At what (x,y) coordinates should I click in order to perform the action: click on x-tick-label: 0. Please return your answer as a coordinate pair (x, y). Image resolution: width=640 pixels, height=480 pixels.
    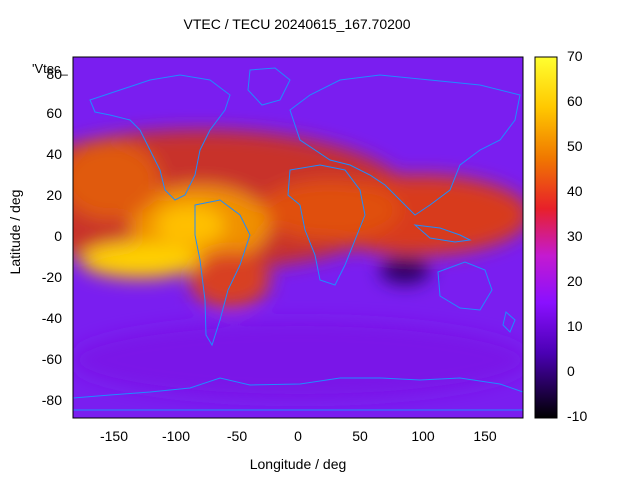
    Looking at the image, I should click on (298, 436).